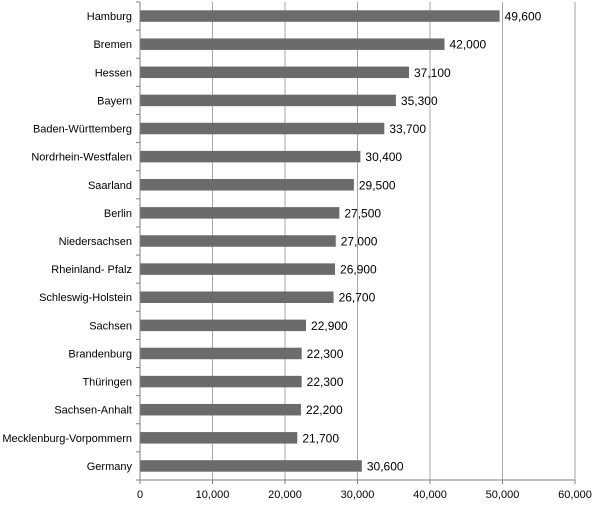  I want to click on value-label: 27,500, so click(362, 213).